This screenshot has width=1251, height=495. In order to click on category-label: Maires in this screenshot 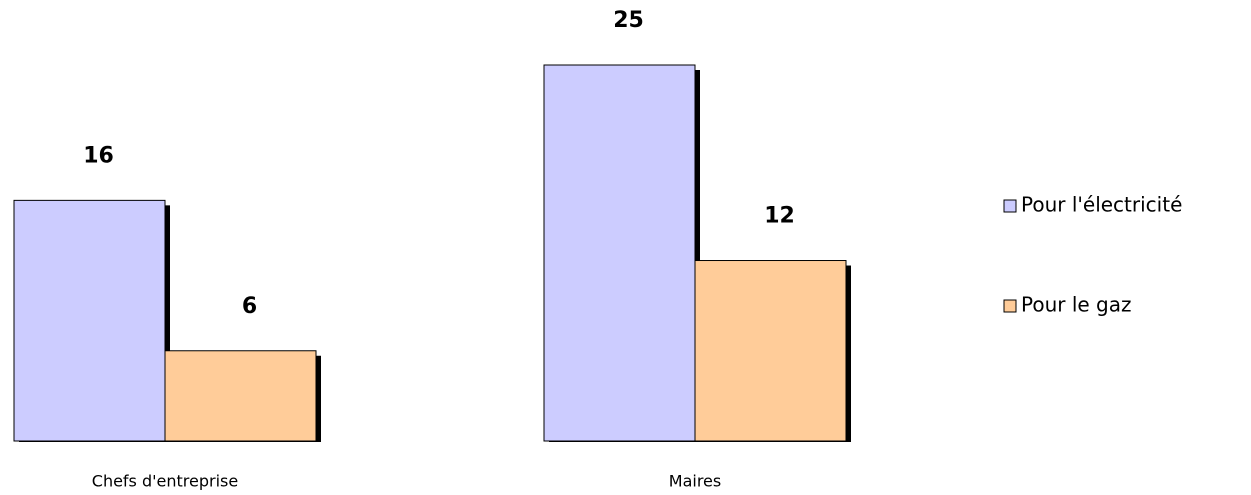, I will do `click(695, 481)`.